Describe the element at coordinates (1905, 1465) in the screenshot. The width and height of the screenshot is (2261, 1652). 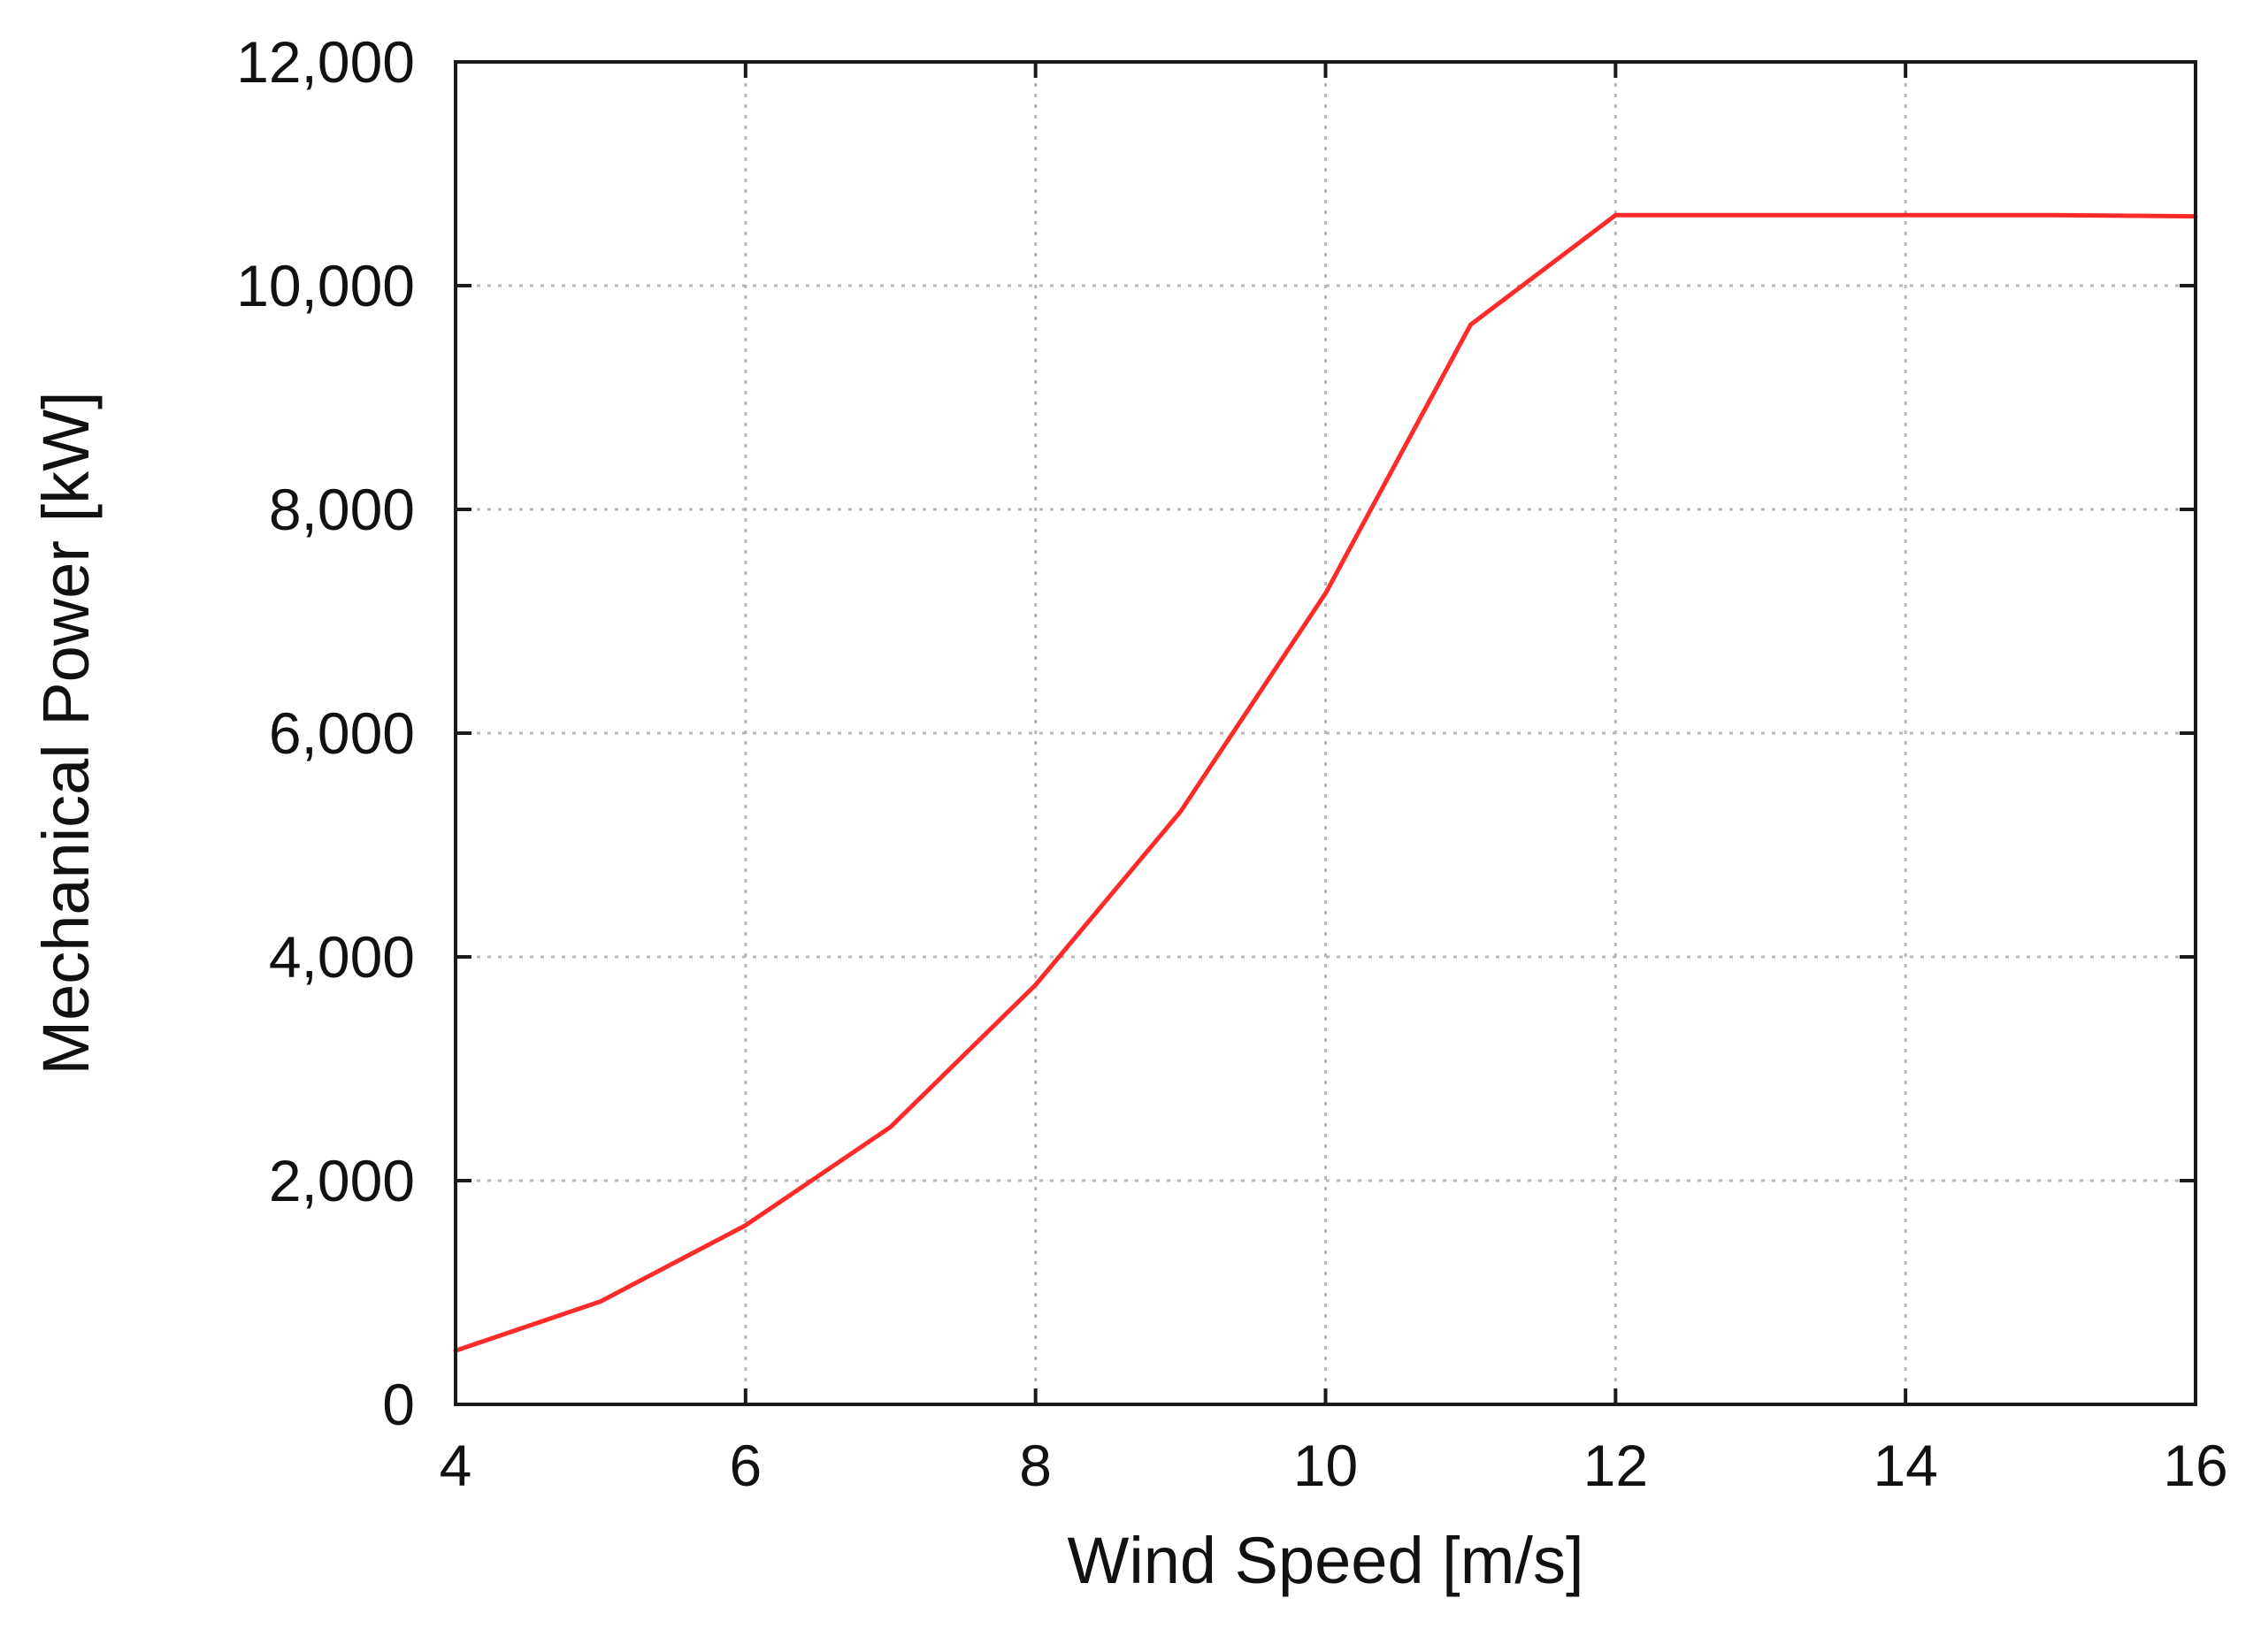
I see `x-tick-label: 14` at that location.